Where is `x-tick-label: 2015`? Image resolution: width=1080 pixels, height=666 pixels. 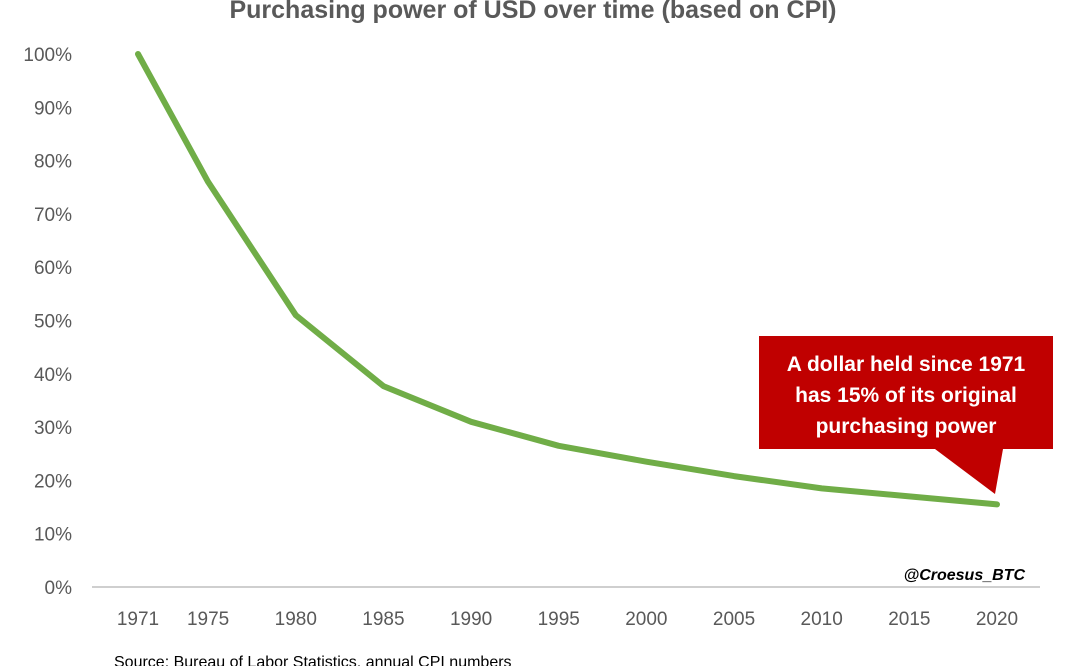
x-tick-label: 2015 is located at coordinates (909, 619).